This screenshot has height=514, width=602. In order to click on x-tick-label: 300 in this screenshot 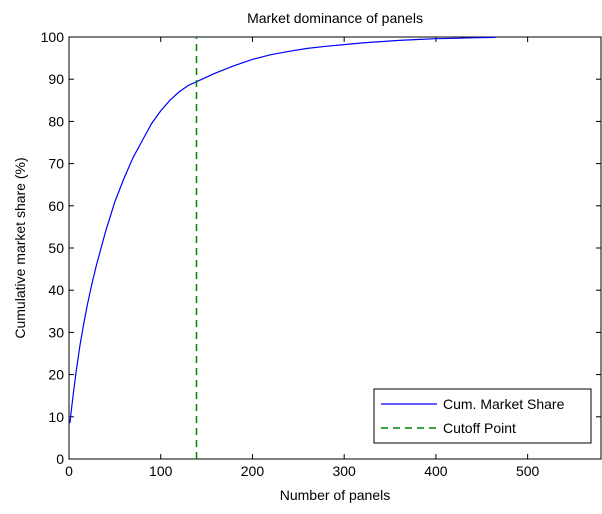, I will do `click(344, 471)`.